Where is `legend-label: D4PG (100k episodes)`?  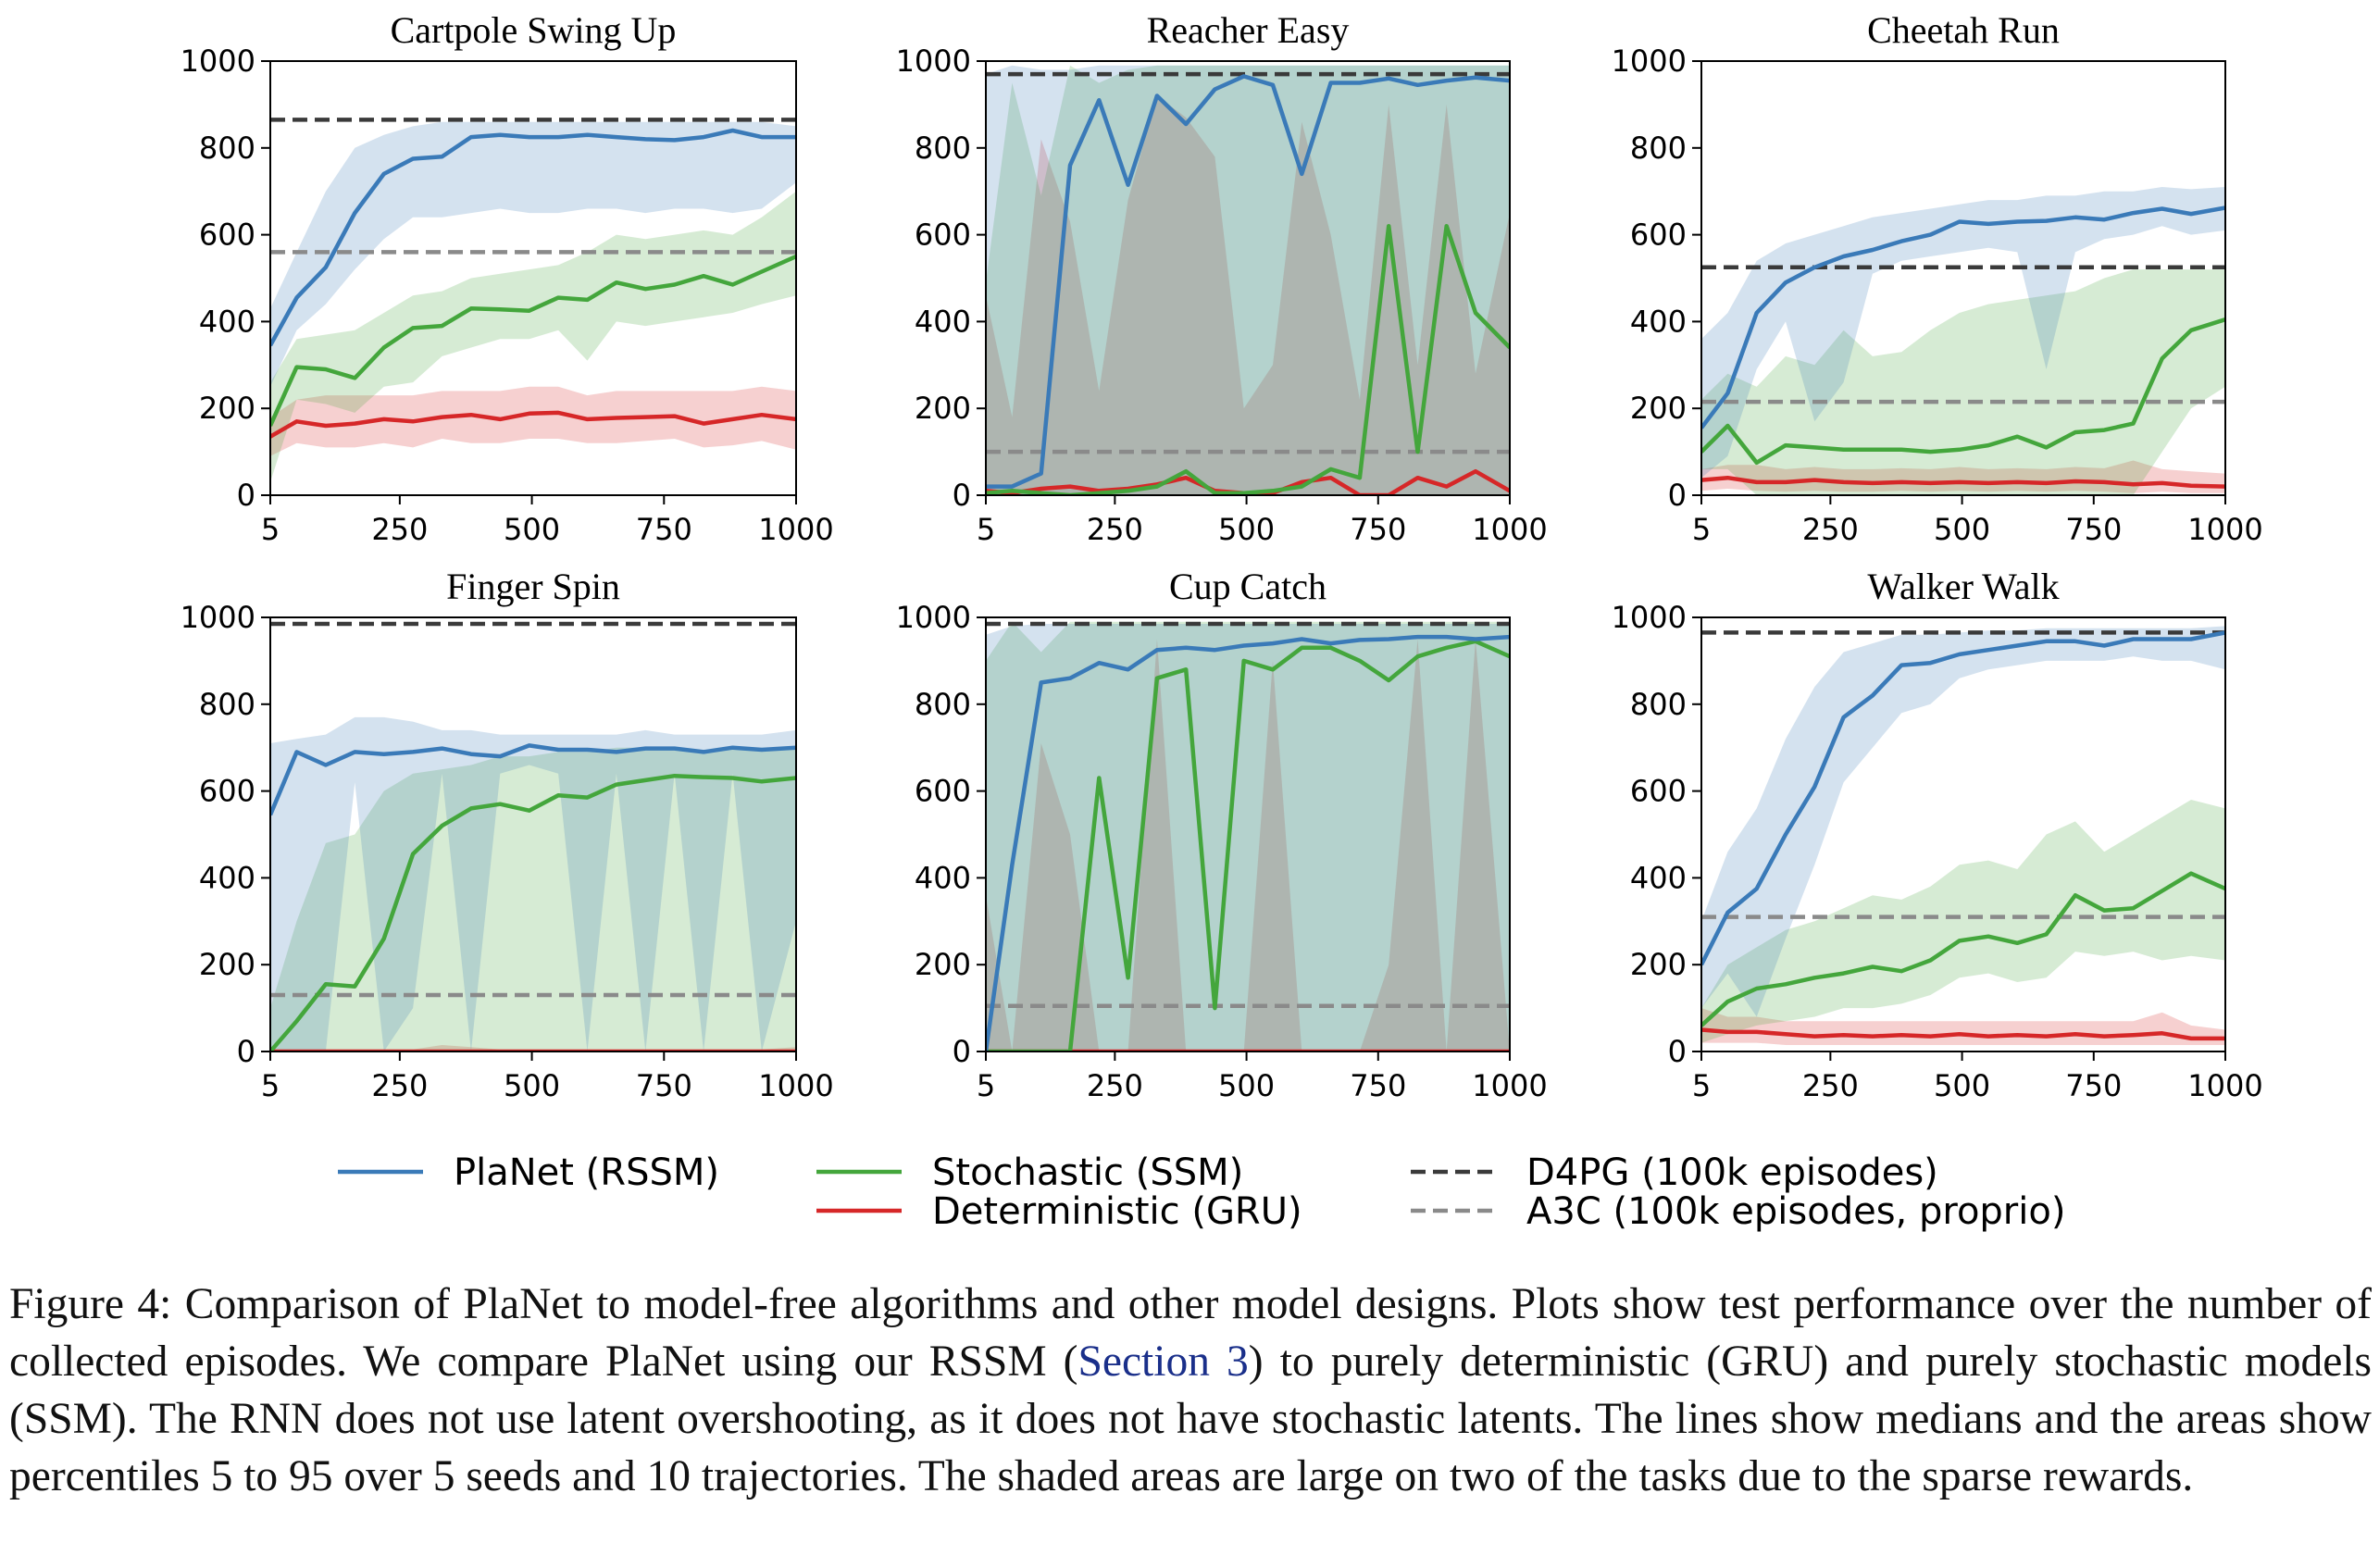 legend-label: D4PG (100k episodes) is located at coordinates (1732, 1172).